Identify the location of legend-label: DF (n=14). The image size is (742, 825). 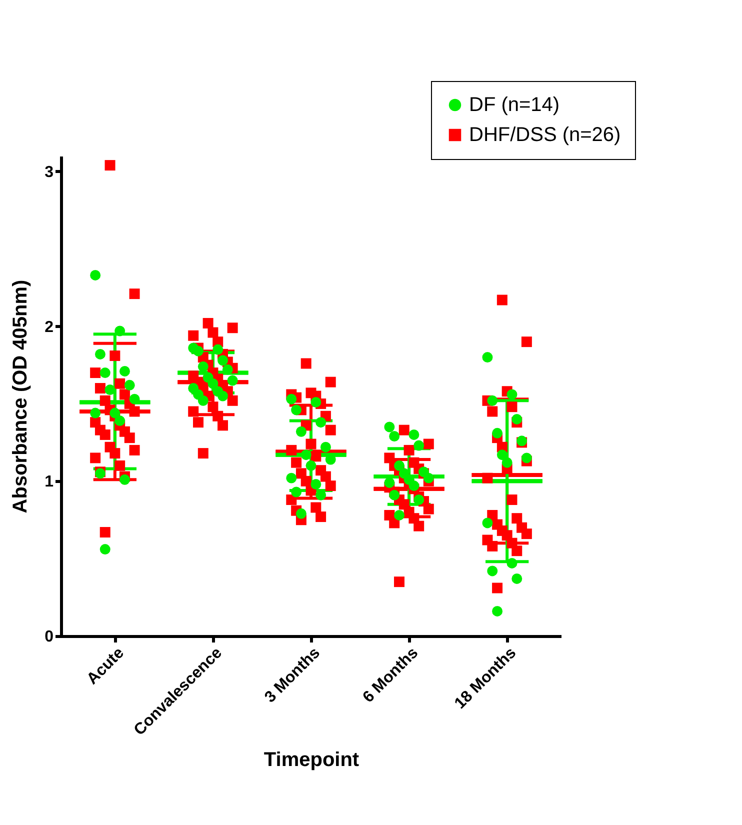
(514, 105).